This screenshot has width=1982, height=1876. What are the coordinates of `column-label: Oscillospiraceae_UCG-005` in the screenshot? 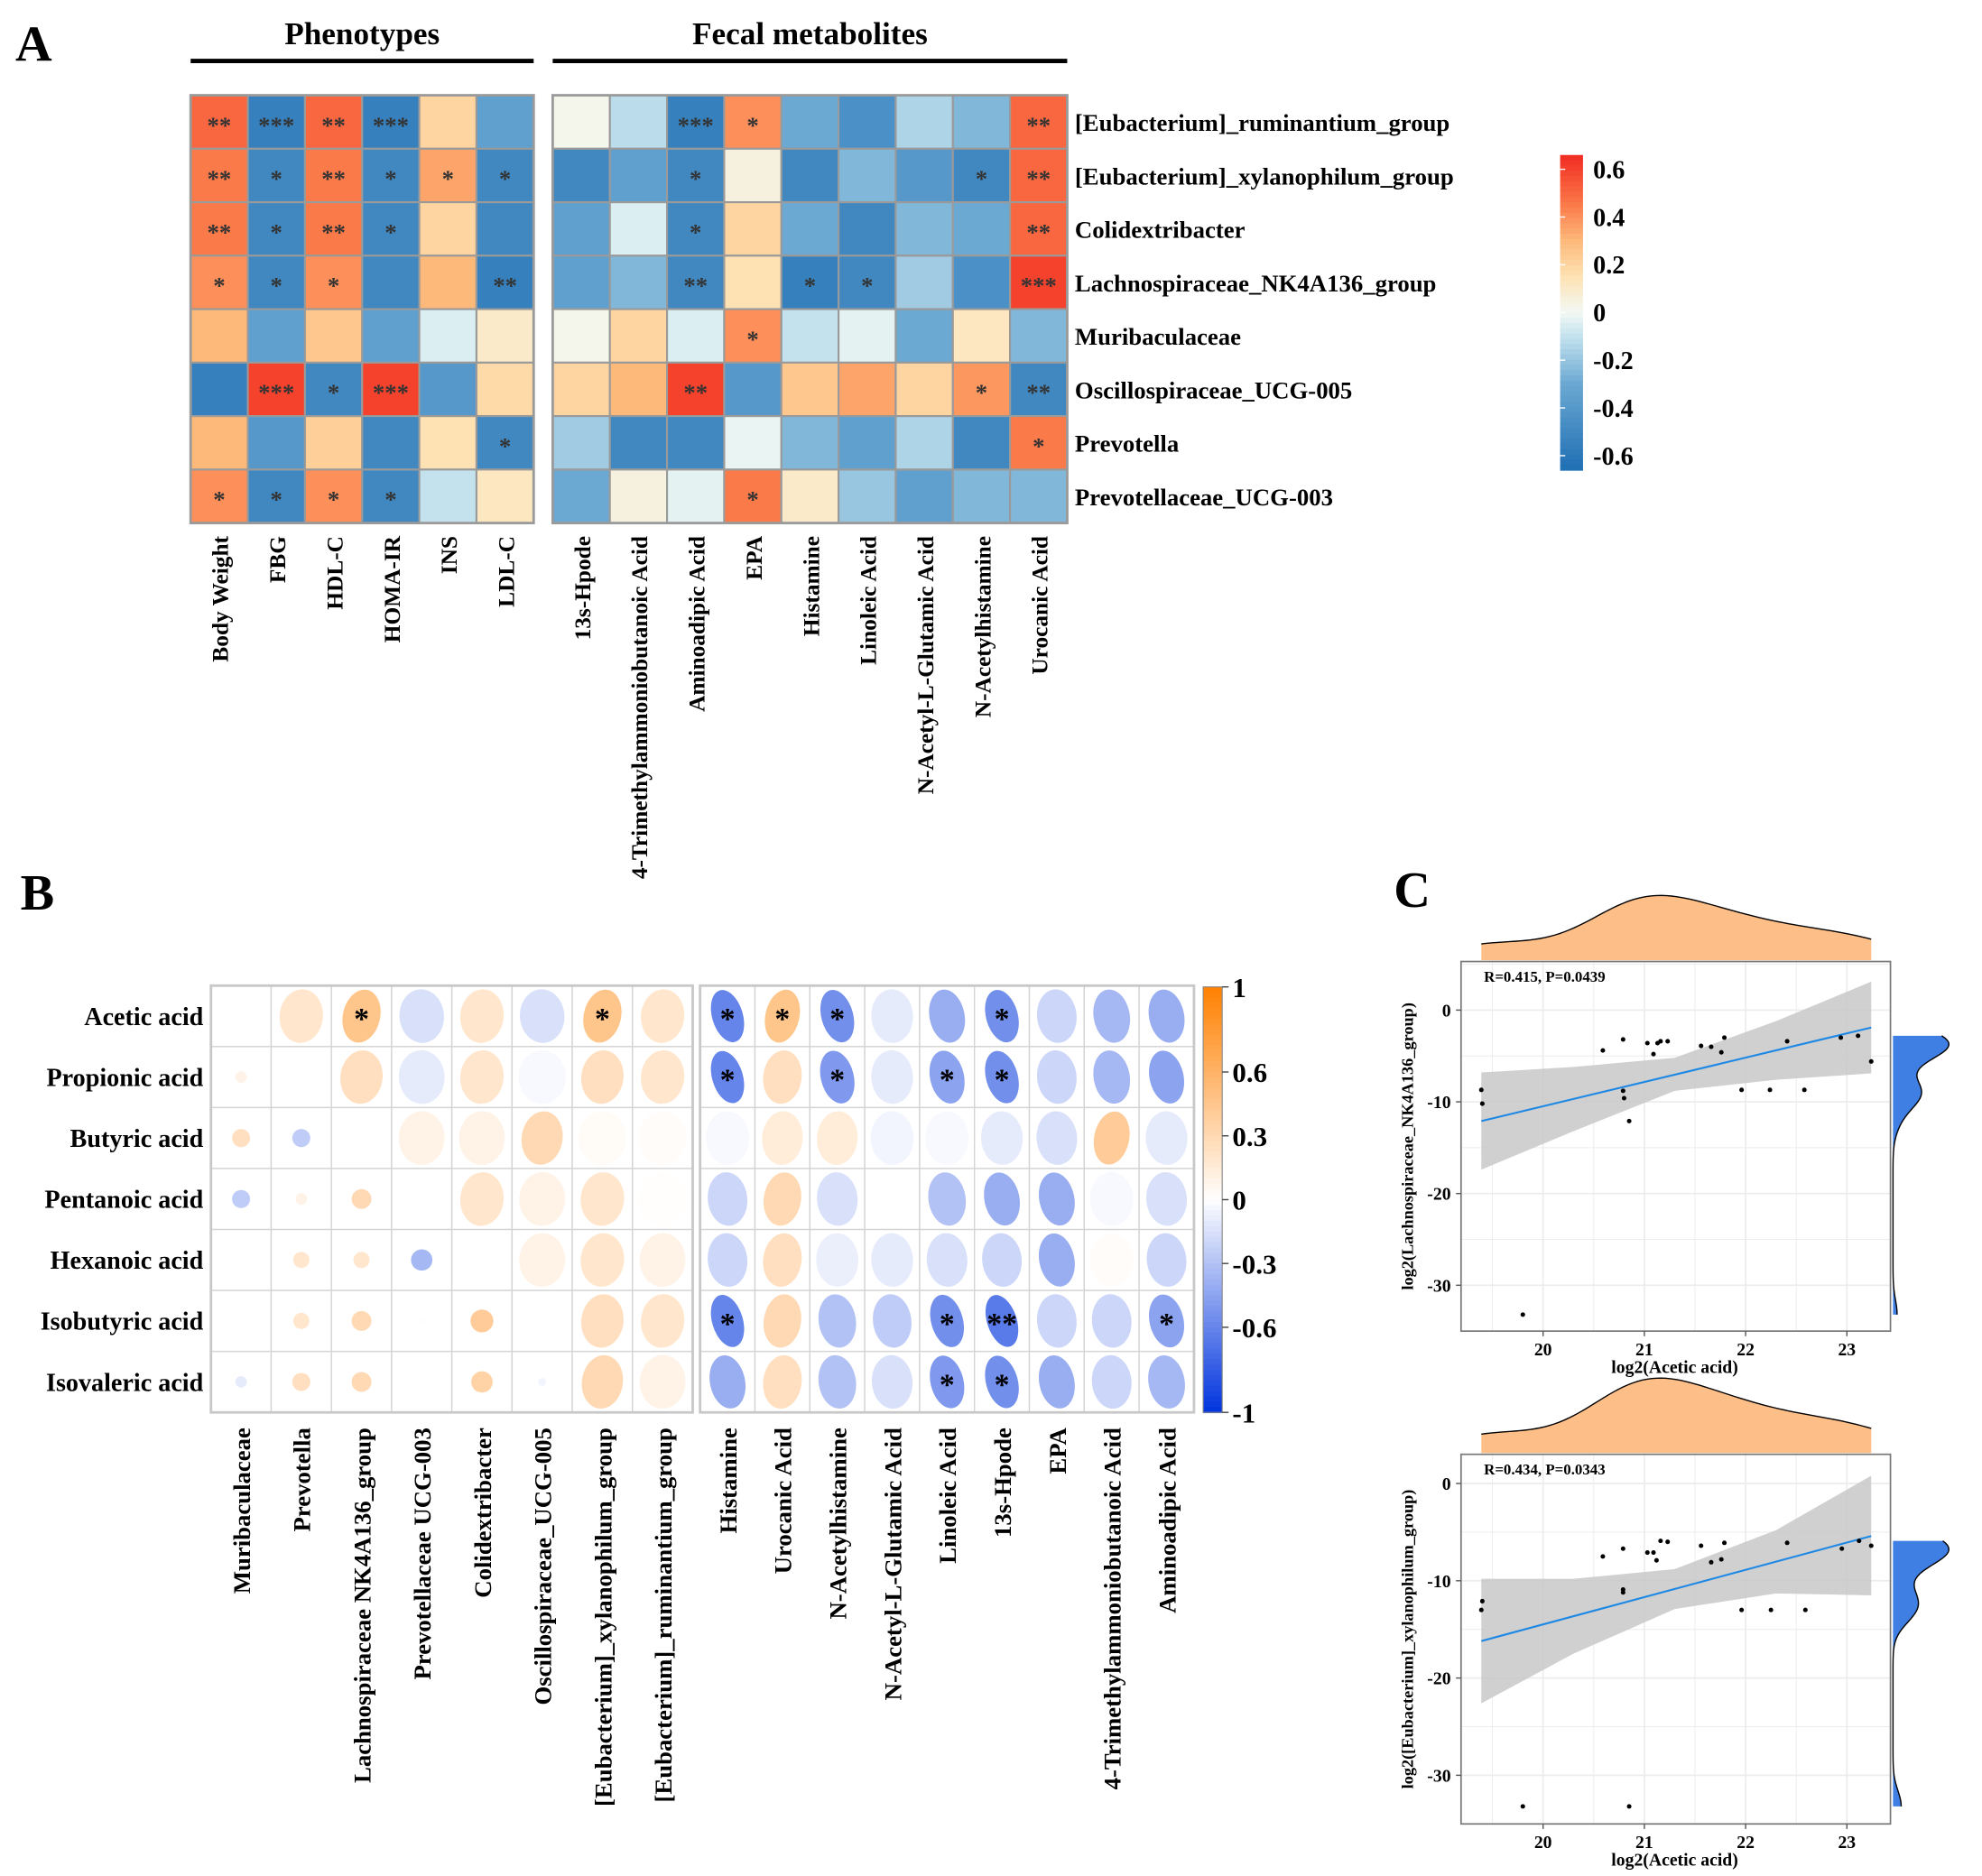 It's located at (543, 1566).